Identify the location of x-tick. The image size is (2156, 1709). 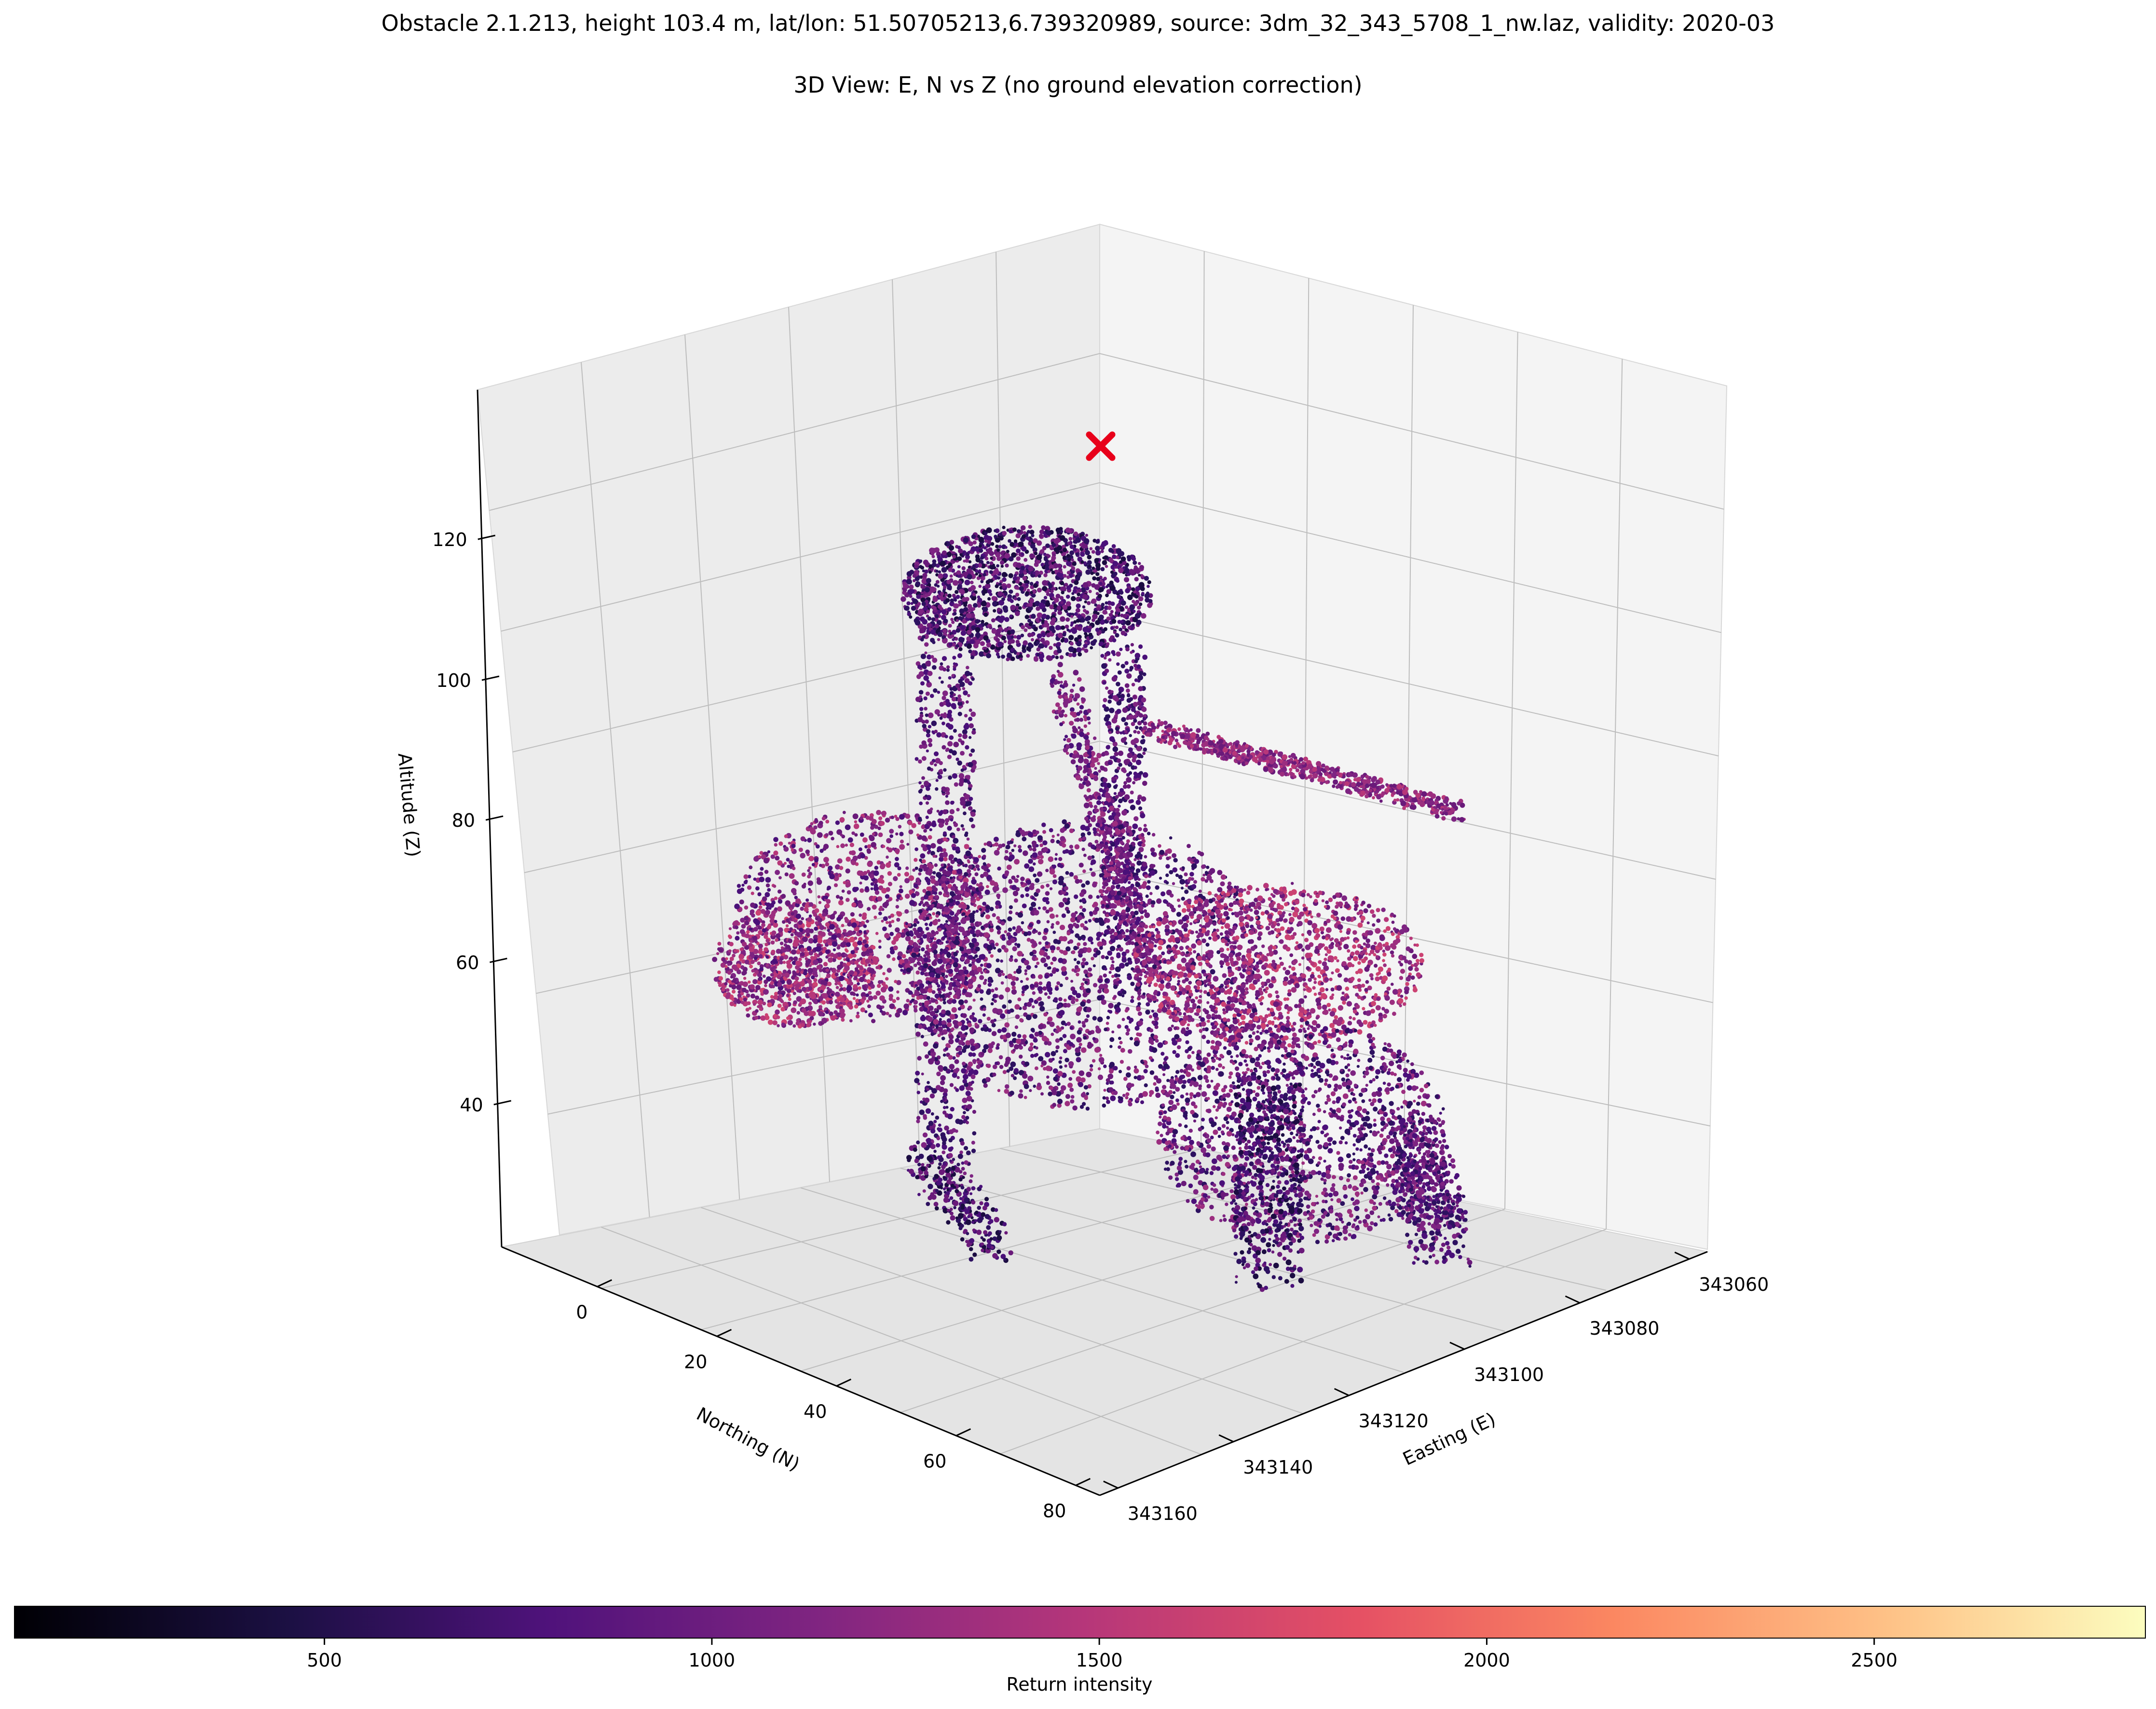
(1342, 1392).